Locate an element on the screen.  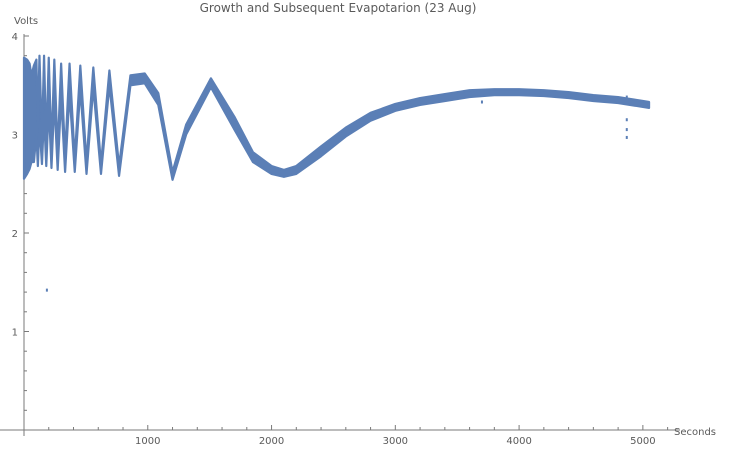
x-tick-label: 1000 is located at coordinates (147, 441).